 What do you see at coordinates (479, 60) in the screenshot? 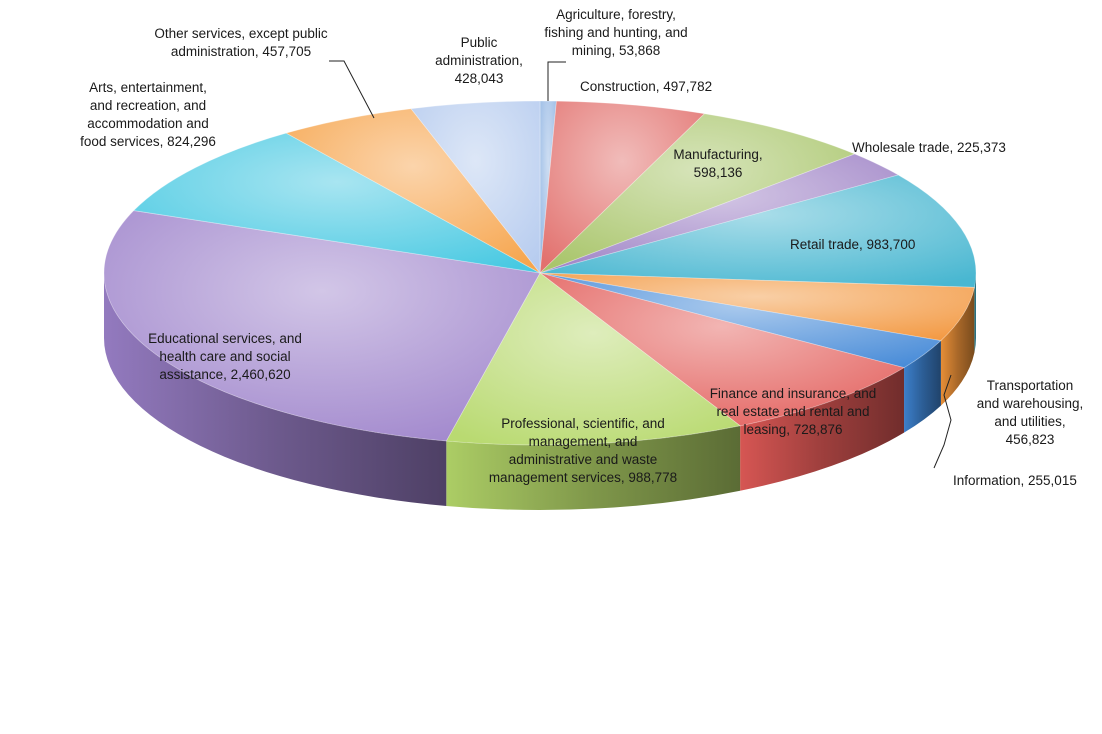
I see `label-public-administration: Public administration, 428,043` at bounding box center [479, 60].